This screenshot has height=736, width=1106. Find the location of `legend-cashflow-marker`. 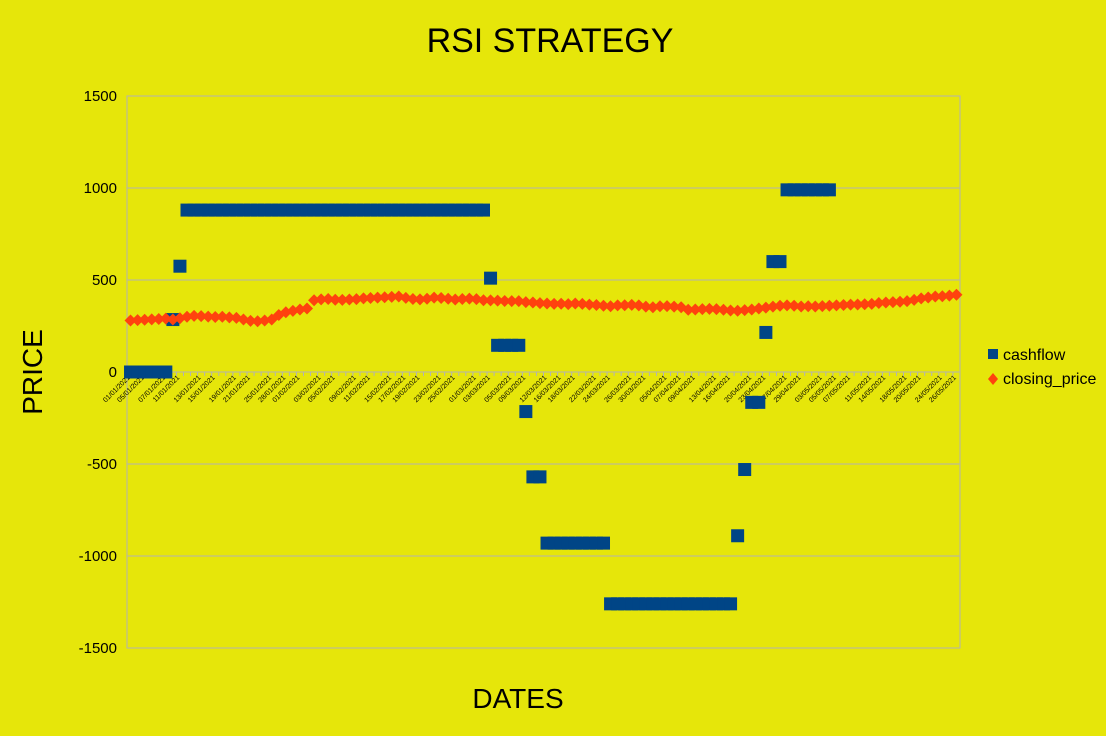

legend-cashflow-marker is located at coordinates (993, 354).